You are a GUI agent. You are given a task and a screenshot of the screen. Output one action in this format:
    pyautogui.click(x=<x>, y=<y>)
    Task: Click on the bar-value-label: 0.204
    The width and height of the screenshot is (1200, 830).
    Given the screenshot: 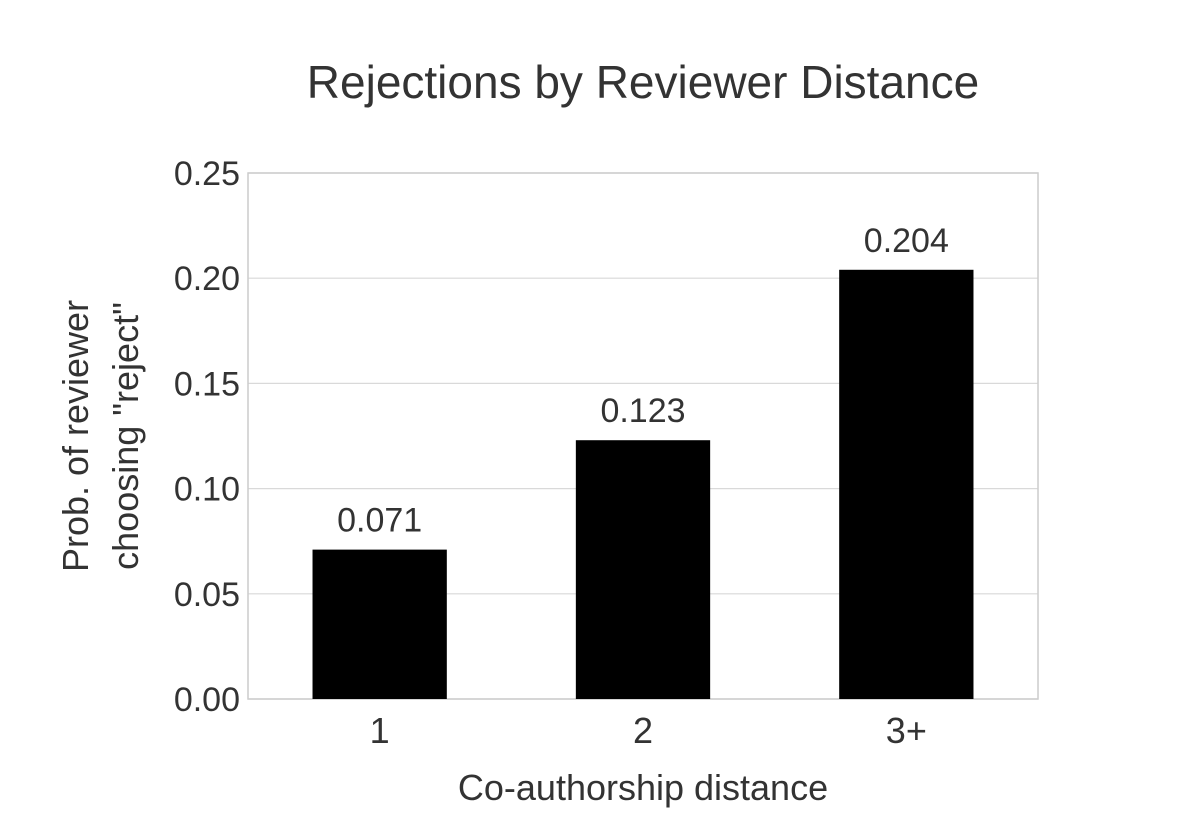 What is the action you would take?
    pyautogui.click(x=906, y=241)
    